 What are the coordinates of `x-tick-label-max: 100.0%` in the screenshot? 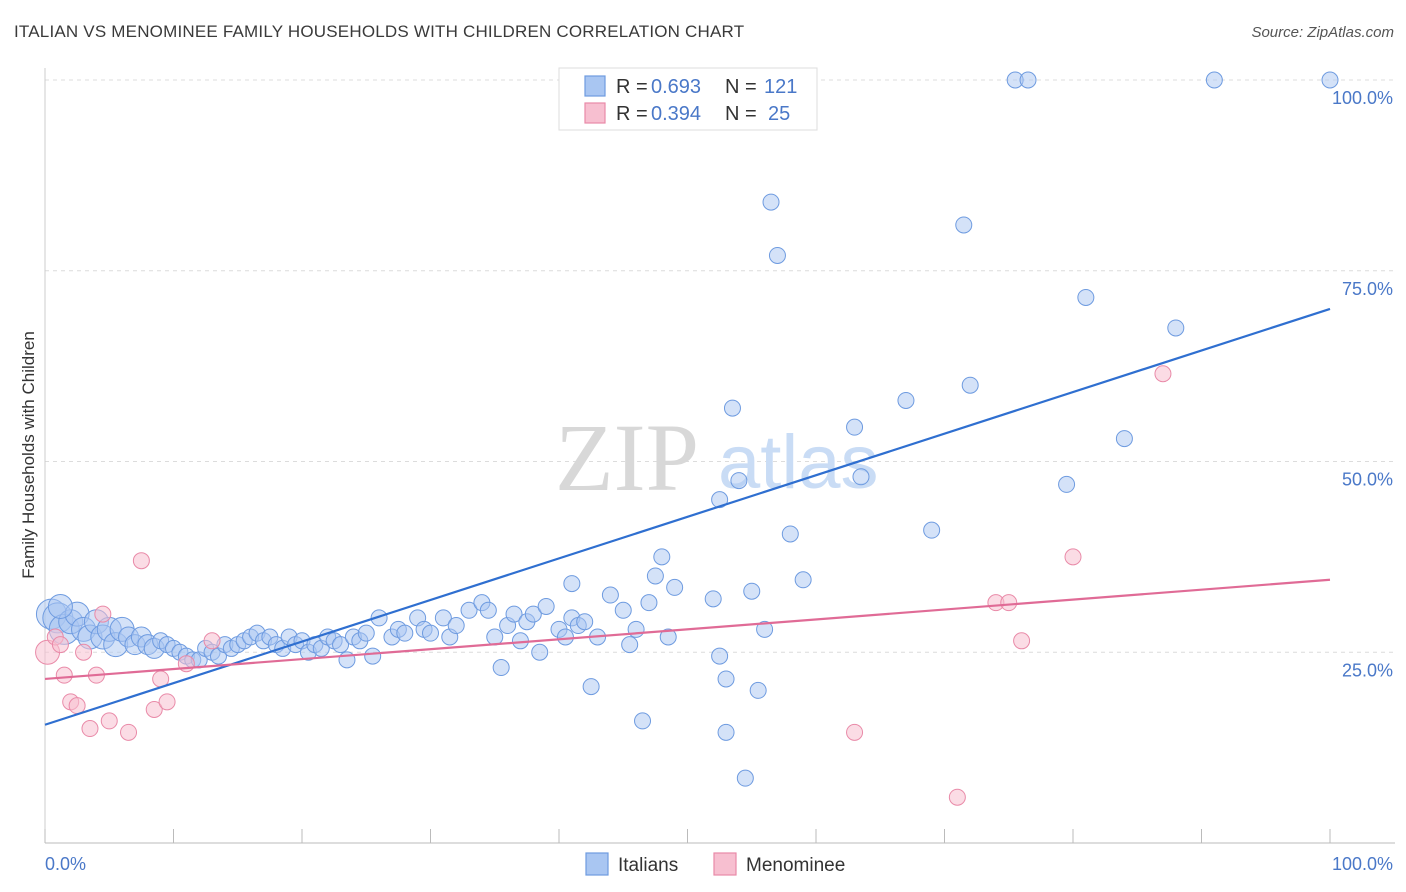 It's located at (1362, 864).